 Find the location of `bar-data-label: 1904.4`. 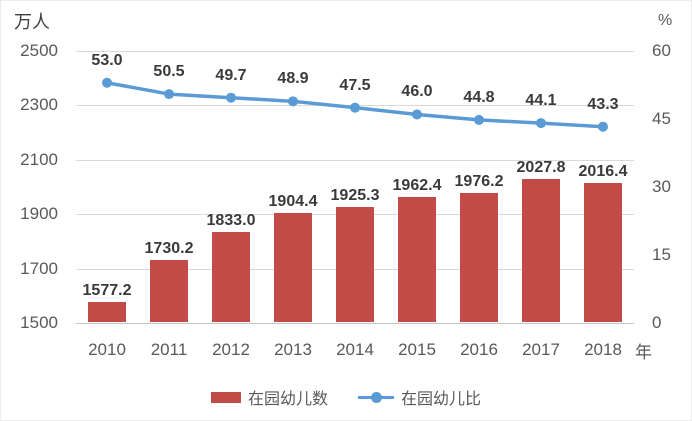

bar-data-label: 1904.4 is located at coordinates (293, 201).